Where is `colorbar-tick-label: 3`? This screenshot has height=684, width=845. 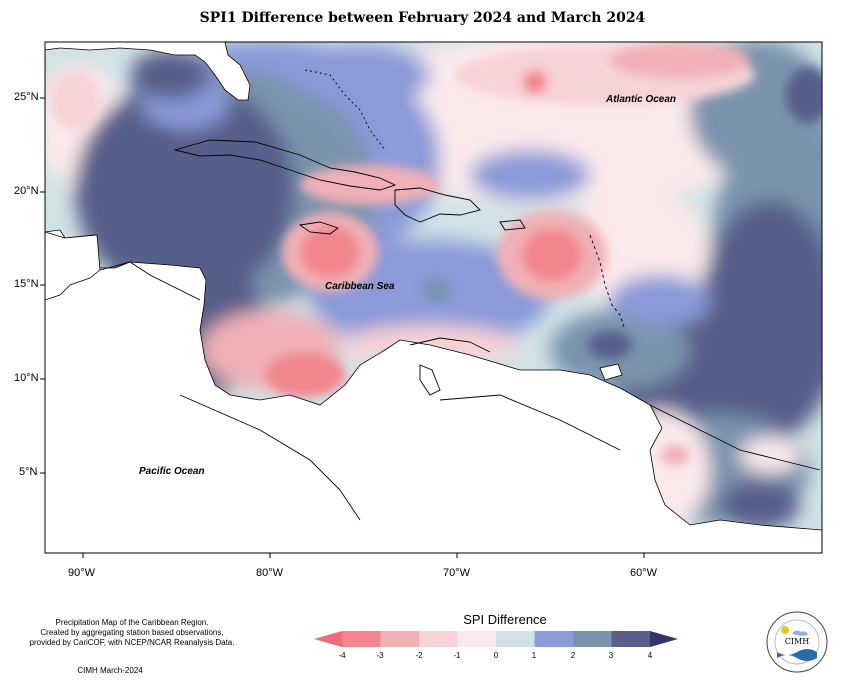
colorbar-tick-label: 3 is located at coordinates (611, 655).